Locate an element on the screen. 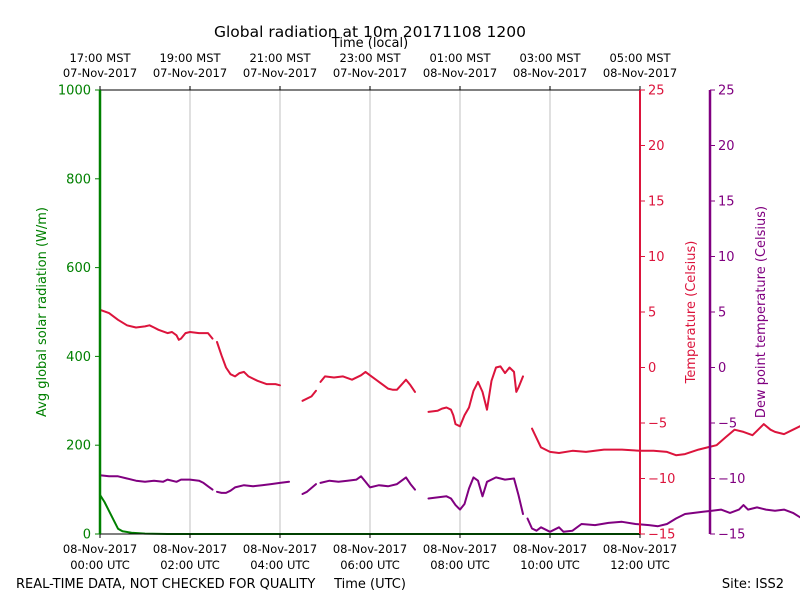 This screenshot has width=800, height=600. x-tick-label-utc-time-6: 12:00 UTC is located at coordinates (640, 565).